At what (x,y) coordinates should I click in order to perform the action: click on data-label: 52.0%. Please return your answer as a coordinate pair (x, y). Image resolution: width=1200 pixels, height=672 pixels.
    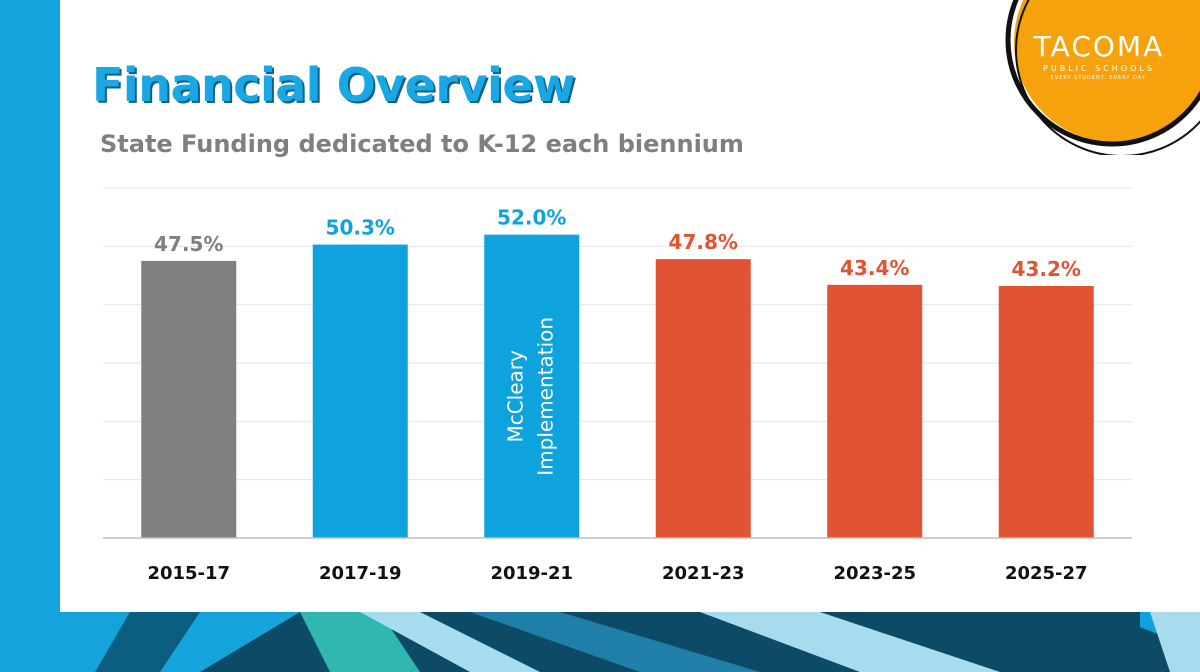
    Looking at the image, I should click on (531, 218).